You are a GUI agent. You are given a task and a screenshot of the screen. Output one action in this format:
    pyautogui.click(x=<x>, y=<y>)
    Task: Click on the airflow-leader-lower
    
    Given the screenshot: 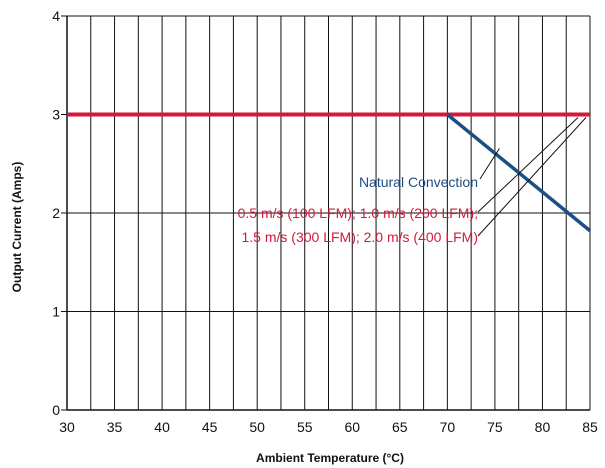 What is the action you would take?
    pyautogui.click(x=532, y=177)
    